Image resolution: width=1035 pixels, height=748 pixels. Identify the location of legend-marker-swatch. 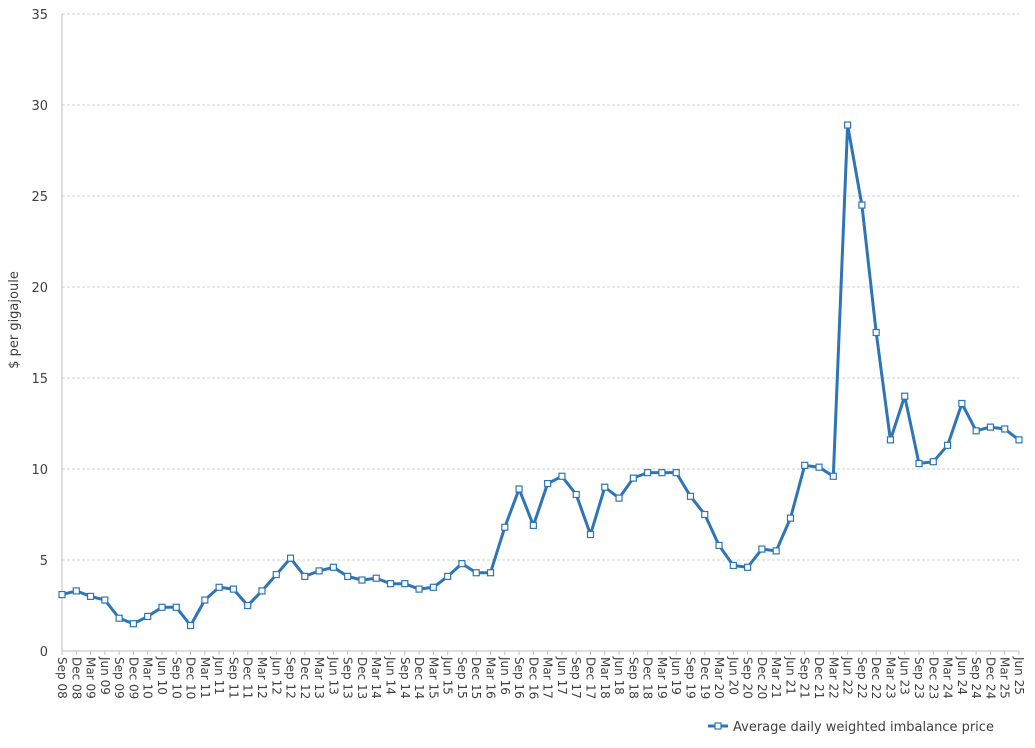
(718, 726).